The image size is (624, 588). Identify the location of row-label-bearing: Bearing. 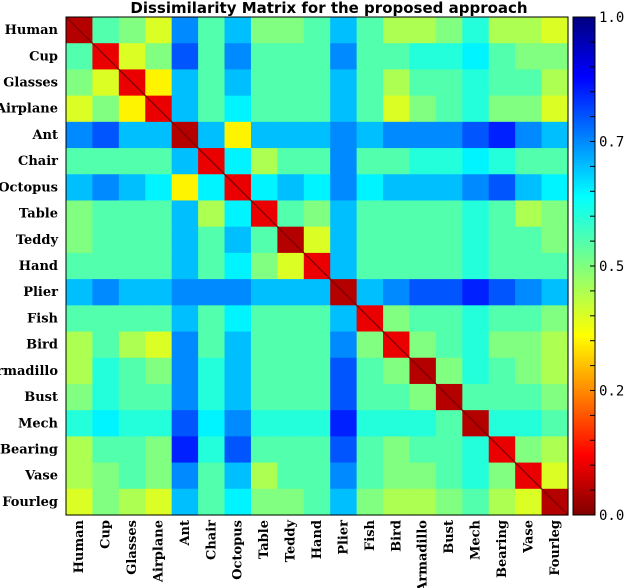
(29, 450).